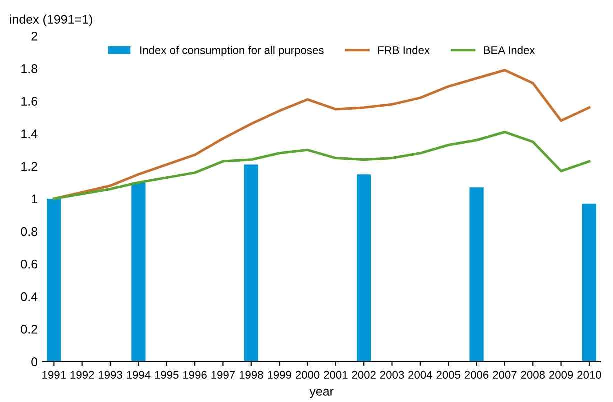  I want to click on x-tick-label: 1995, so click(167, 375).